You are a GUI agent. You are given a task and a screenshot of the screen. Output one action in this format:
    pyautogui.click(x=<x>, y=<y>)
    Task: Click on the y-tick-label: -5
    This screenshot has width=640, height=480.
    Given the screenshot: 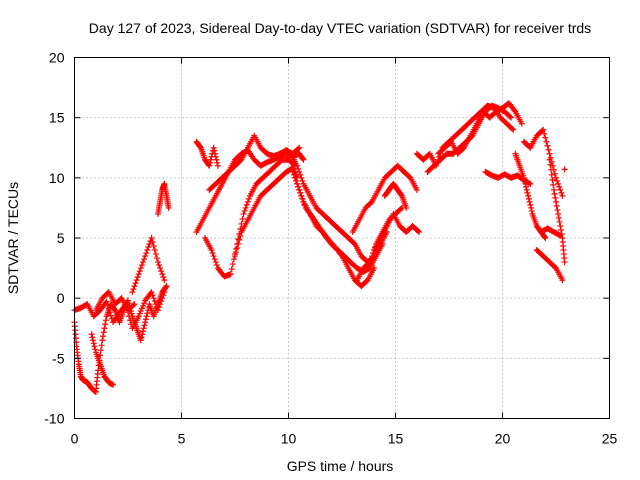 What is the action you would take?
    pyautogui.click(x=58, y=358)
    